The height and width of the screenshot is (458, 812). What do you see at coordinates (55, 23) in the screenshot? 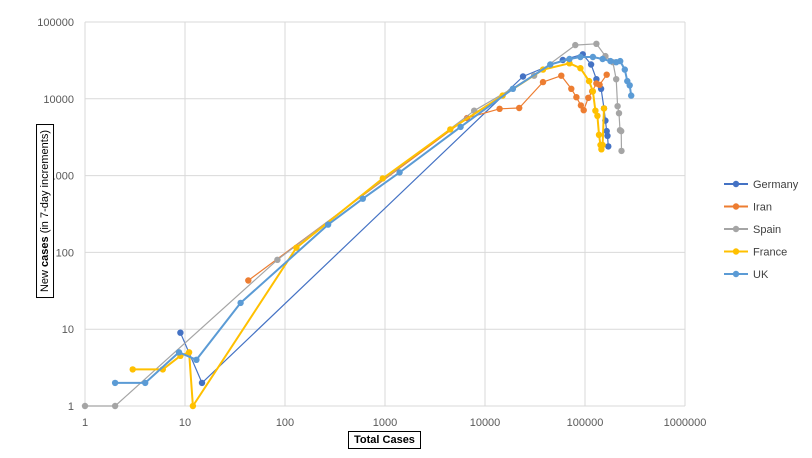
I see `y-tick-label: 100000` at bounding box center [55, 23].